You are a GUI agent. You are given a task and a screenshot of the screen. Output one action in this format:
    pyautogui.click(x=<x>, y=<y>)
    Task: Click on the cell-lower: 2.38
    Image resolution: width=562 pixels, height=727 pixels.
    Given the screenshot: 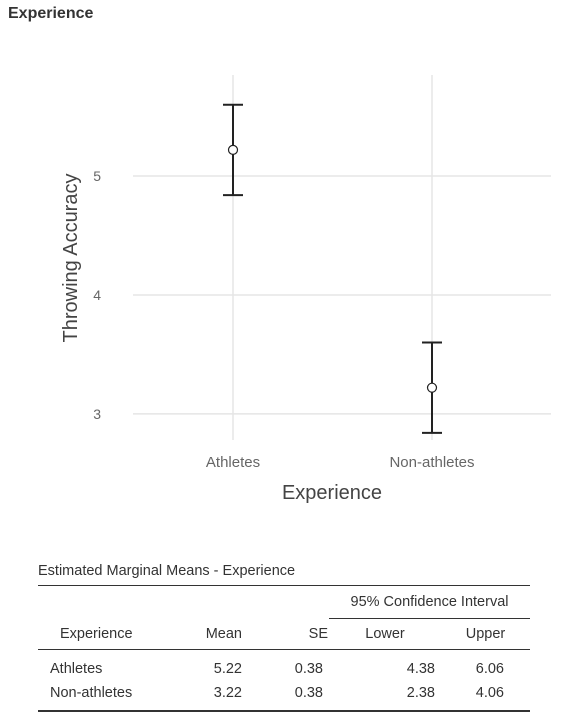 What is the action you would take?
    pyautogui.click(x=385, y=695)
    